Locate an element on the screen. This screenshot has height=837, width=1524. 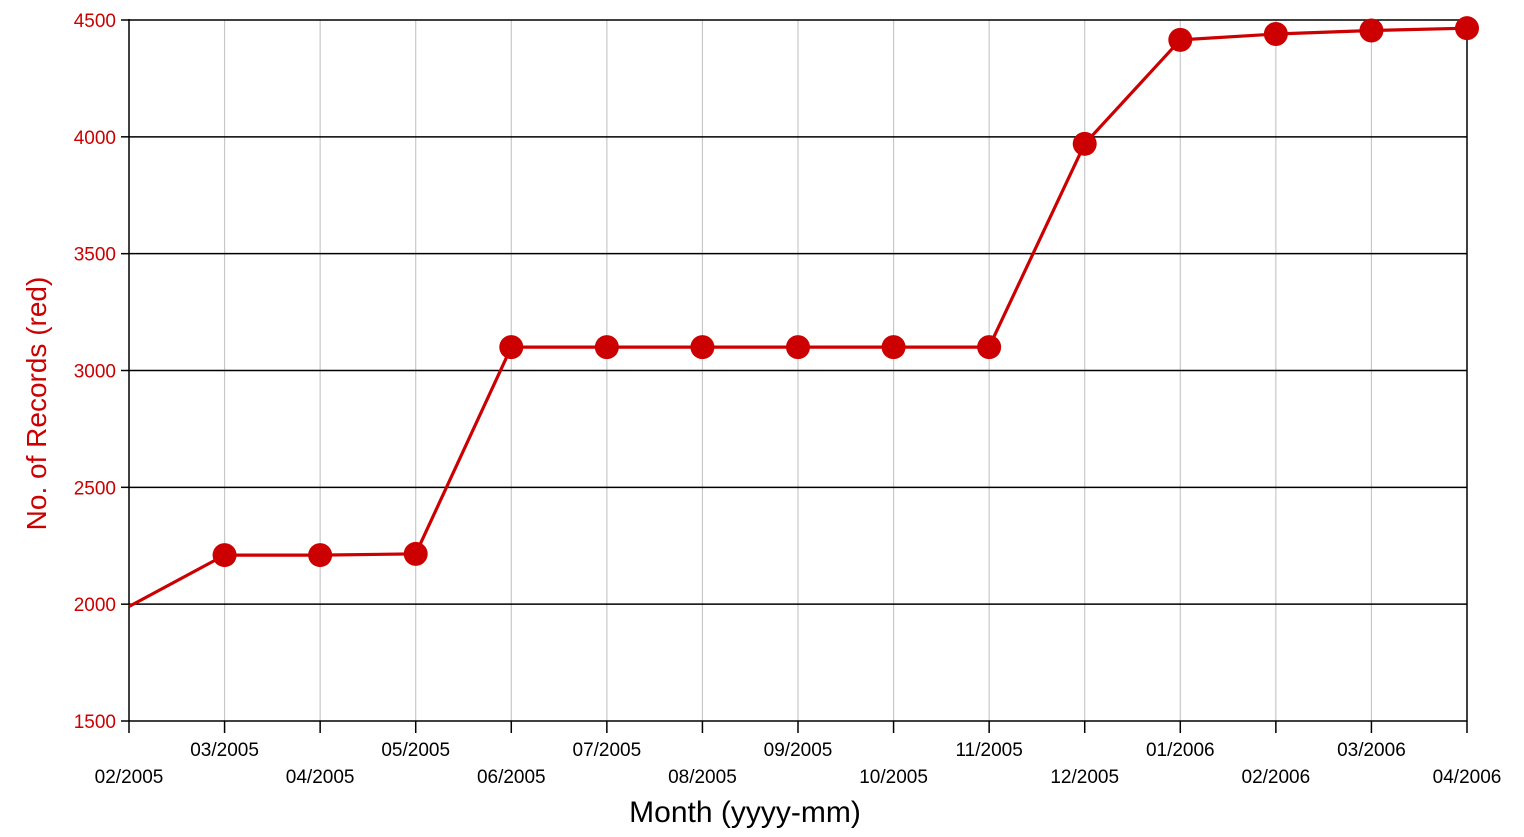
x-tick-label: 11/2005 is located at coordinates (989, 750).